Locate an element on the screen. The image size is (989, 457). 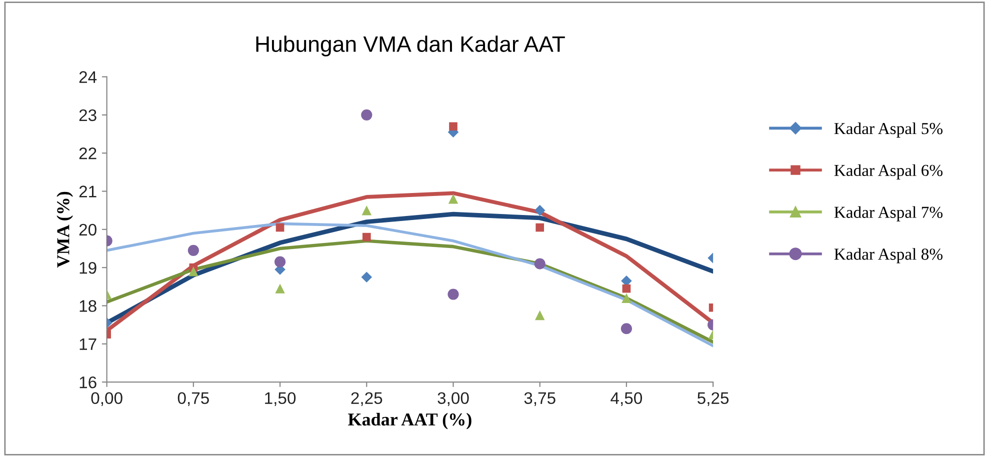
y-tick-label: 24 is located at coordinates (88, 77).